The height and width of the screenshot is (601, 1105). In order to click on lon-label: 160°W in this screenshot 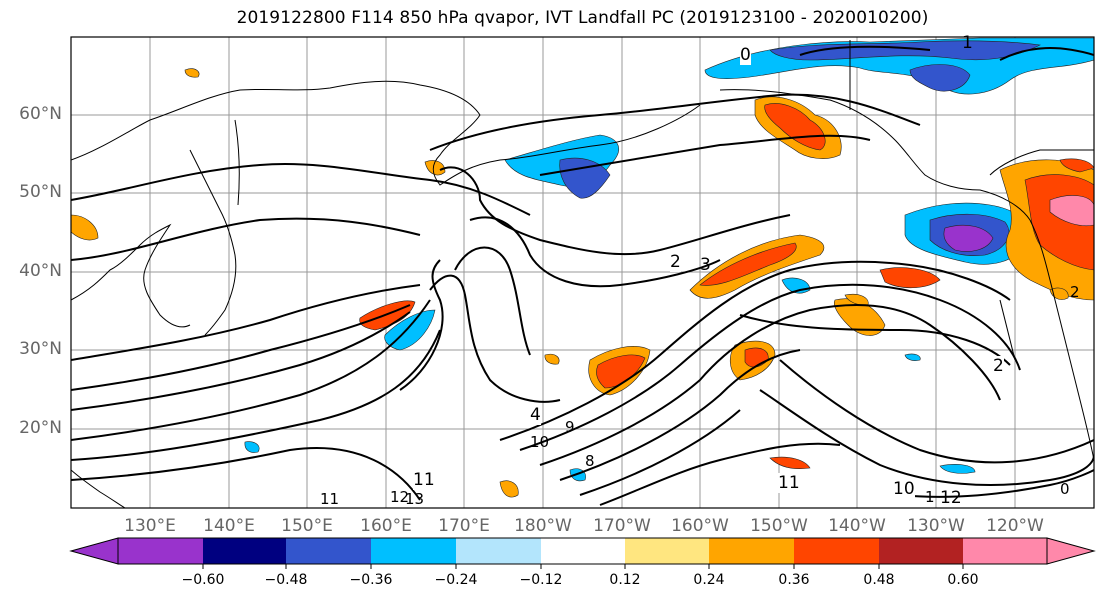, I will do `click(700, 526)`.